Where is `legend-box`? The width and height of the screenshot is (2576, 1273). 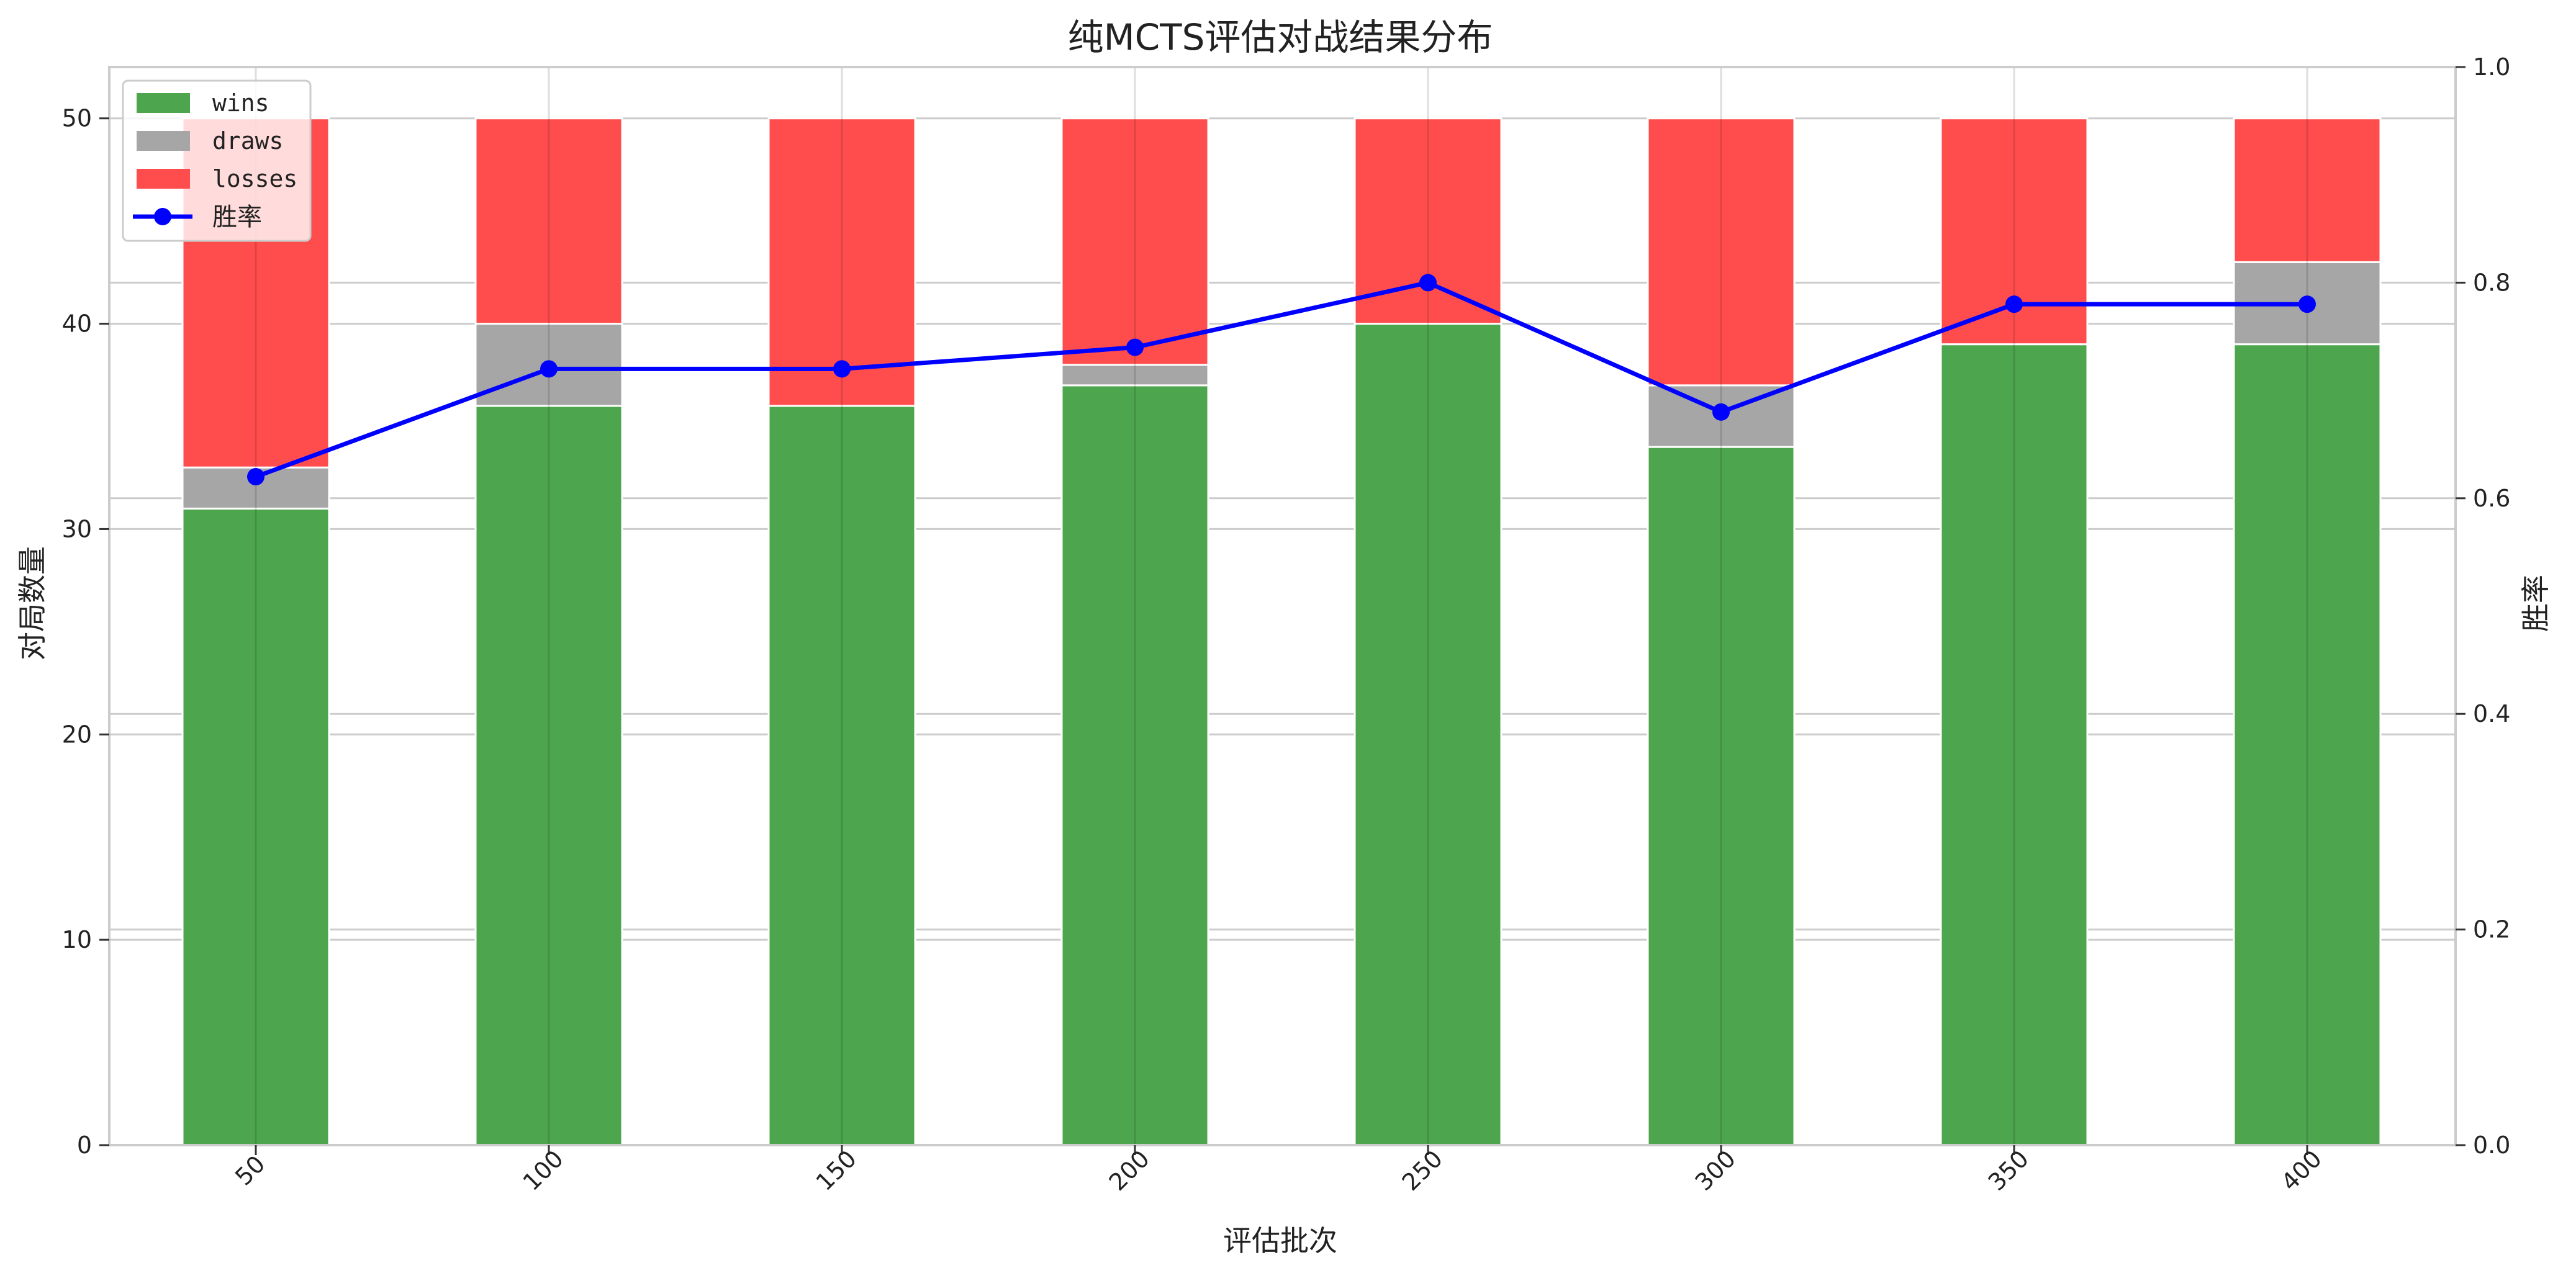
legend-box is located at coordinates (217, 160).